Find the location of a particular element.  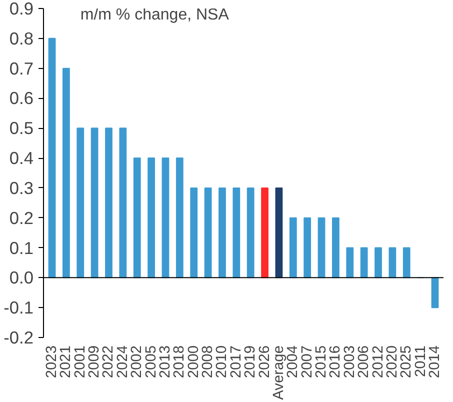

x-tick-label: 2024 is located at coordinates (122, 361).